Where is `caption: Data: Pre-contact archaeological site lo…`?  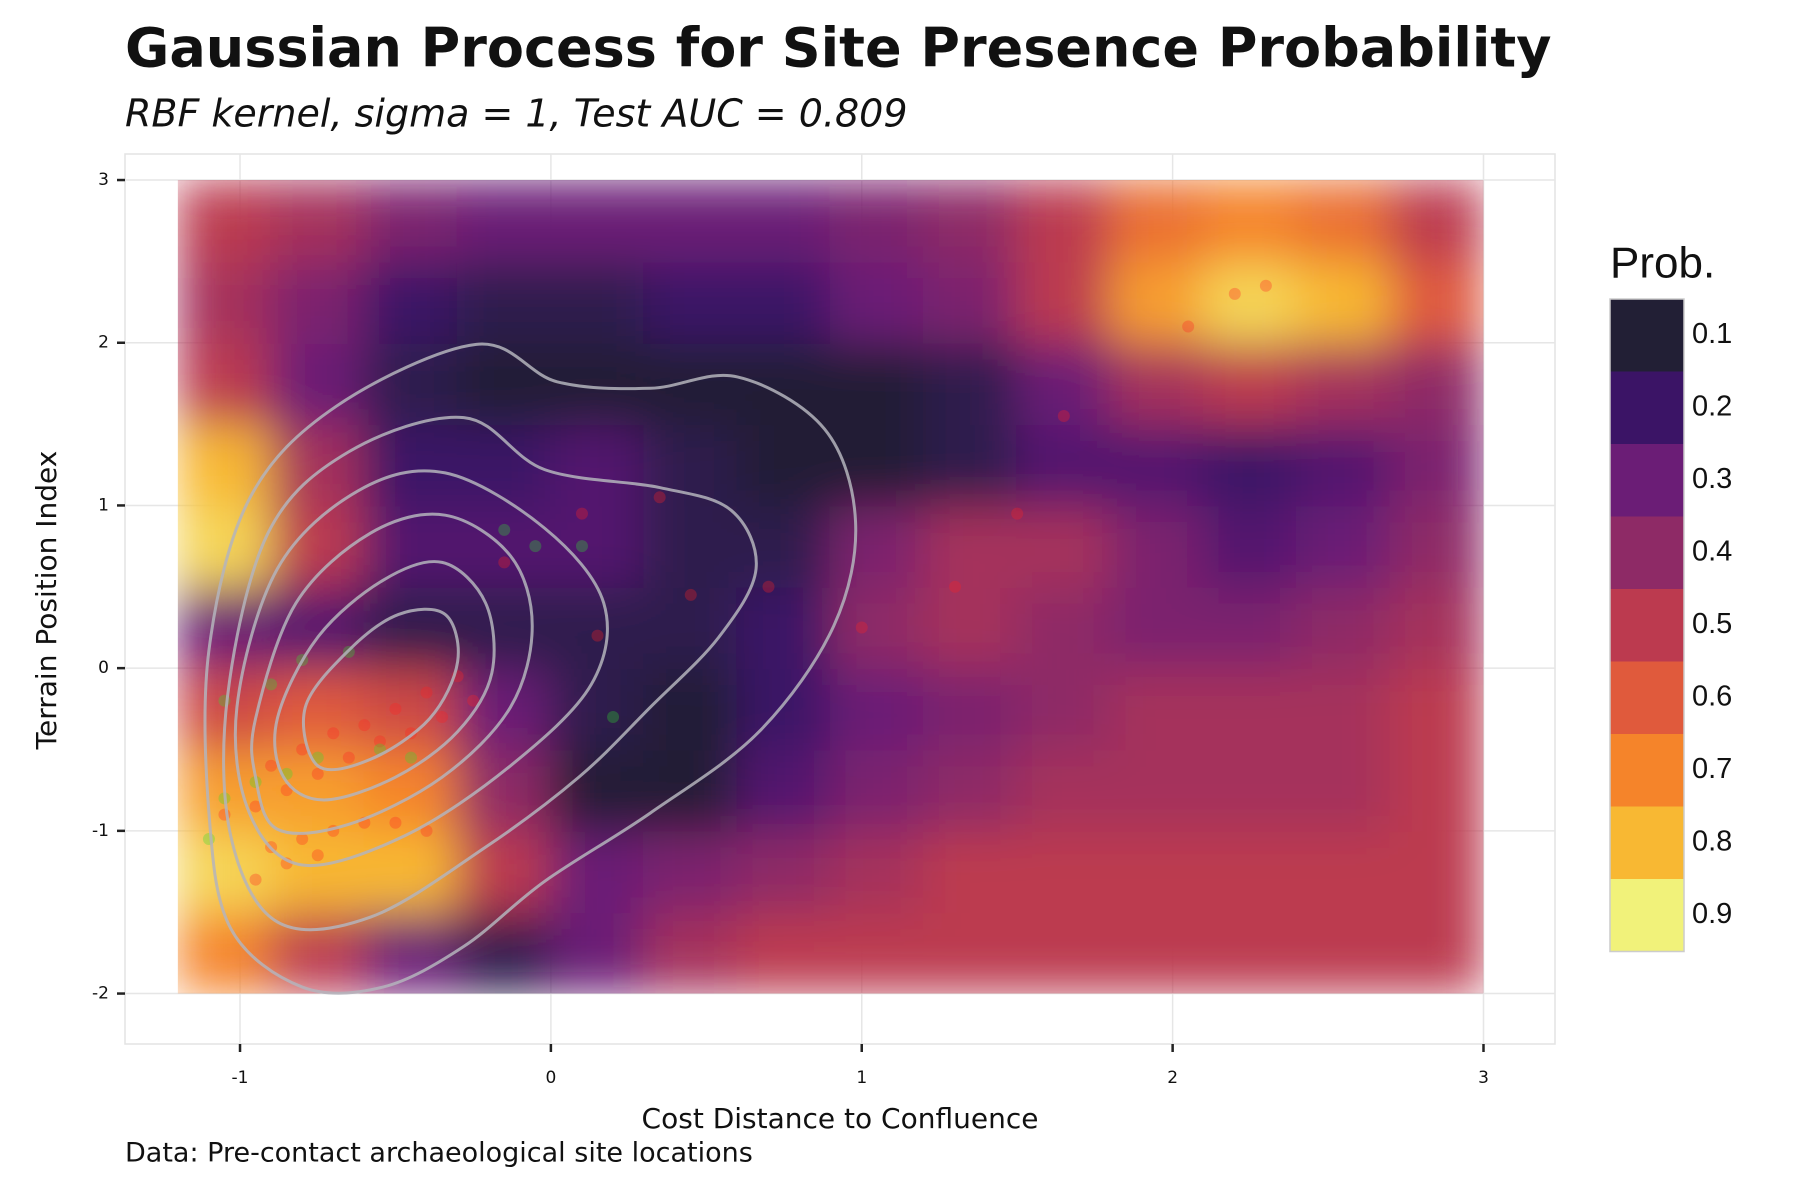
caption: Data: Pre-contact archaeological site lo… is located at coordinates (439, 1153).